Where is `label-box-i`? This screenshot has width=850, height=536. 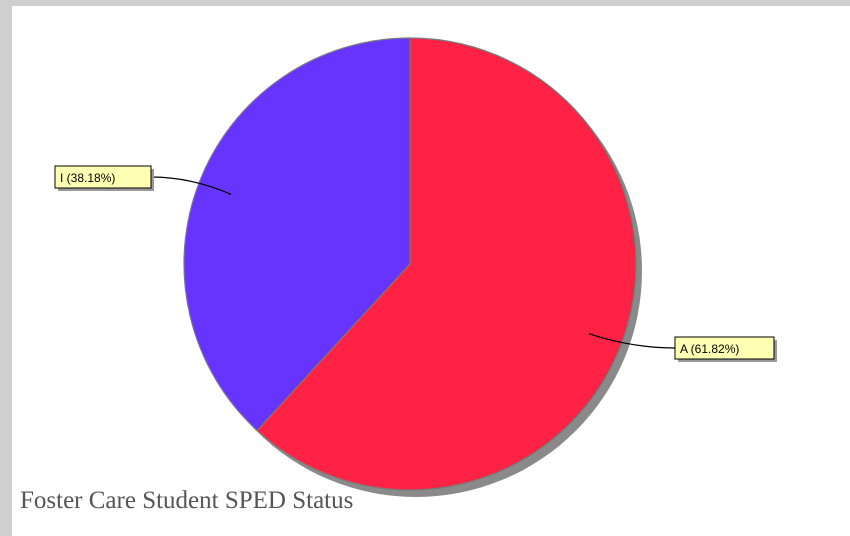 label-box-i is located at coordinates (103, 177).